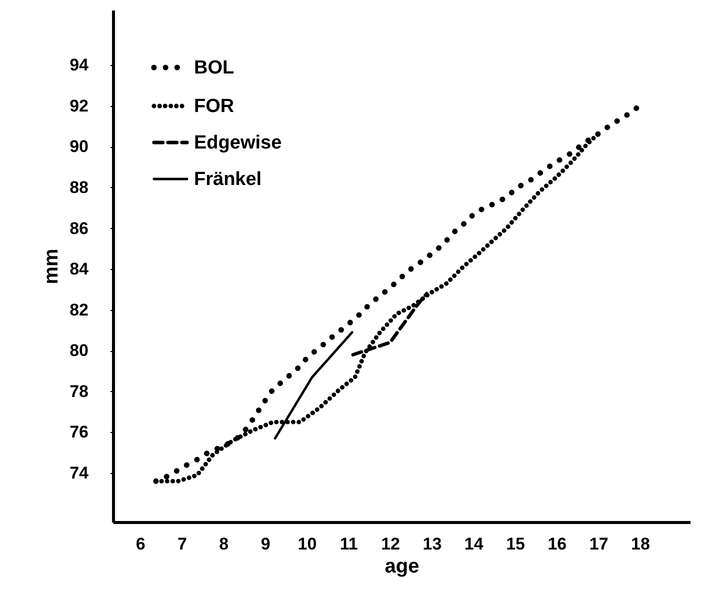 The height and width of the screenshot is (597, 704). What do you see at coordinates (79, 310) in the screenshot?
I see `y-tick-label: 82` at bounding box center [79, 310].